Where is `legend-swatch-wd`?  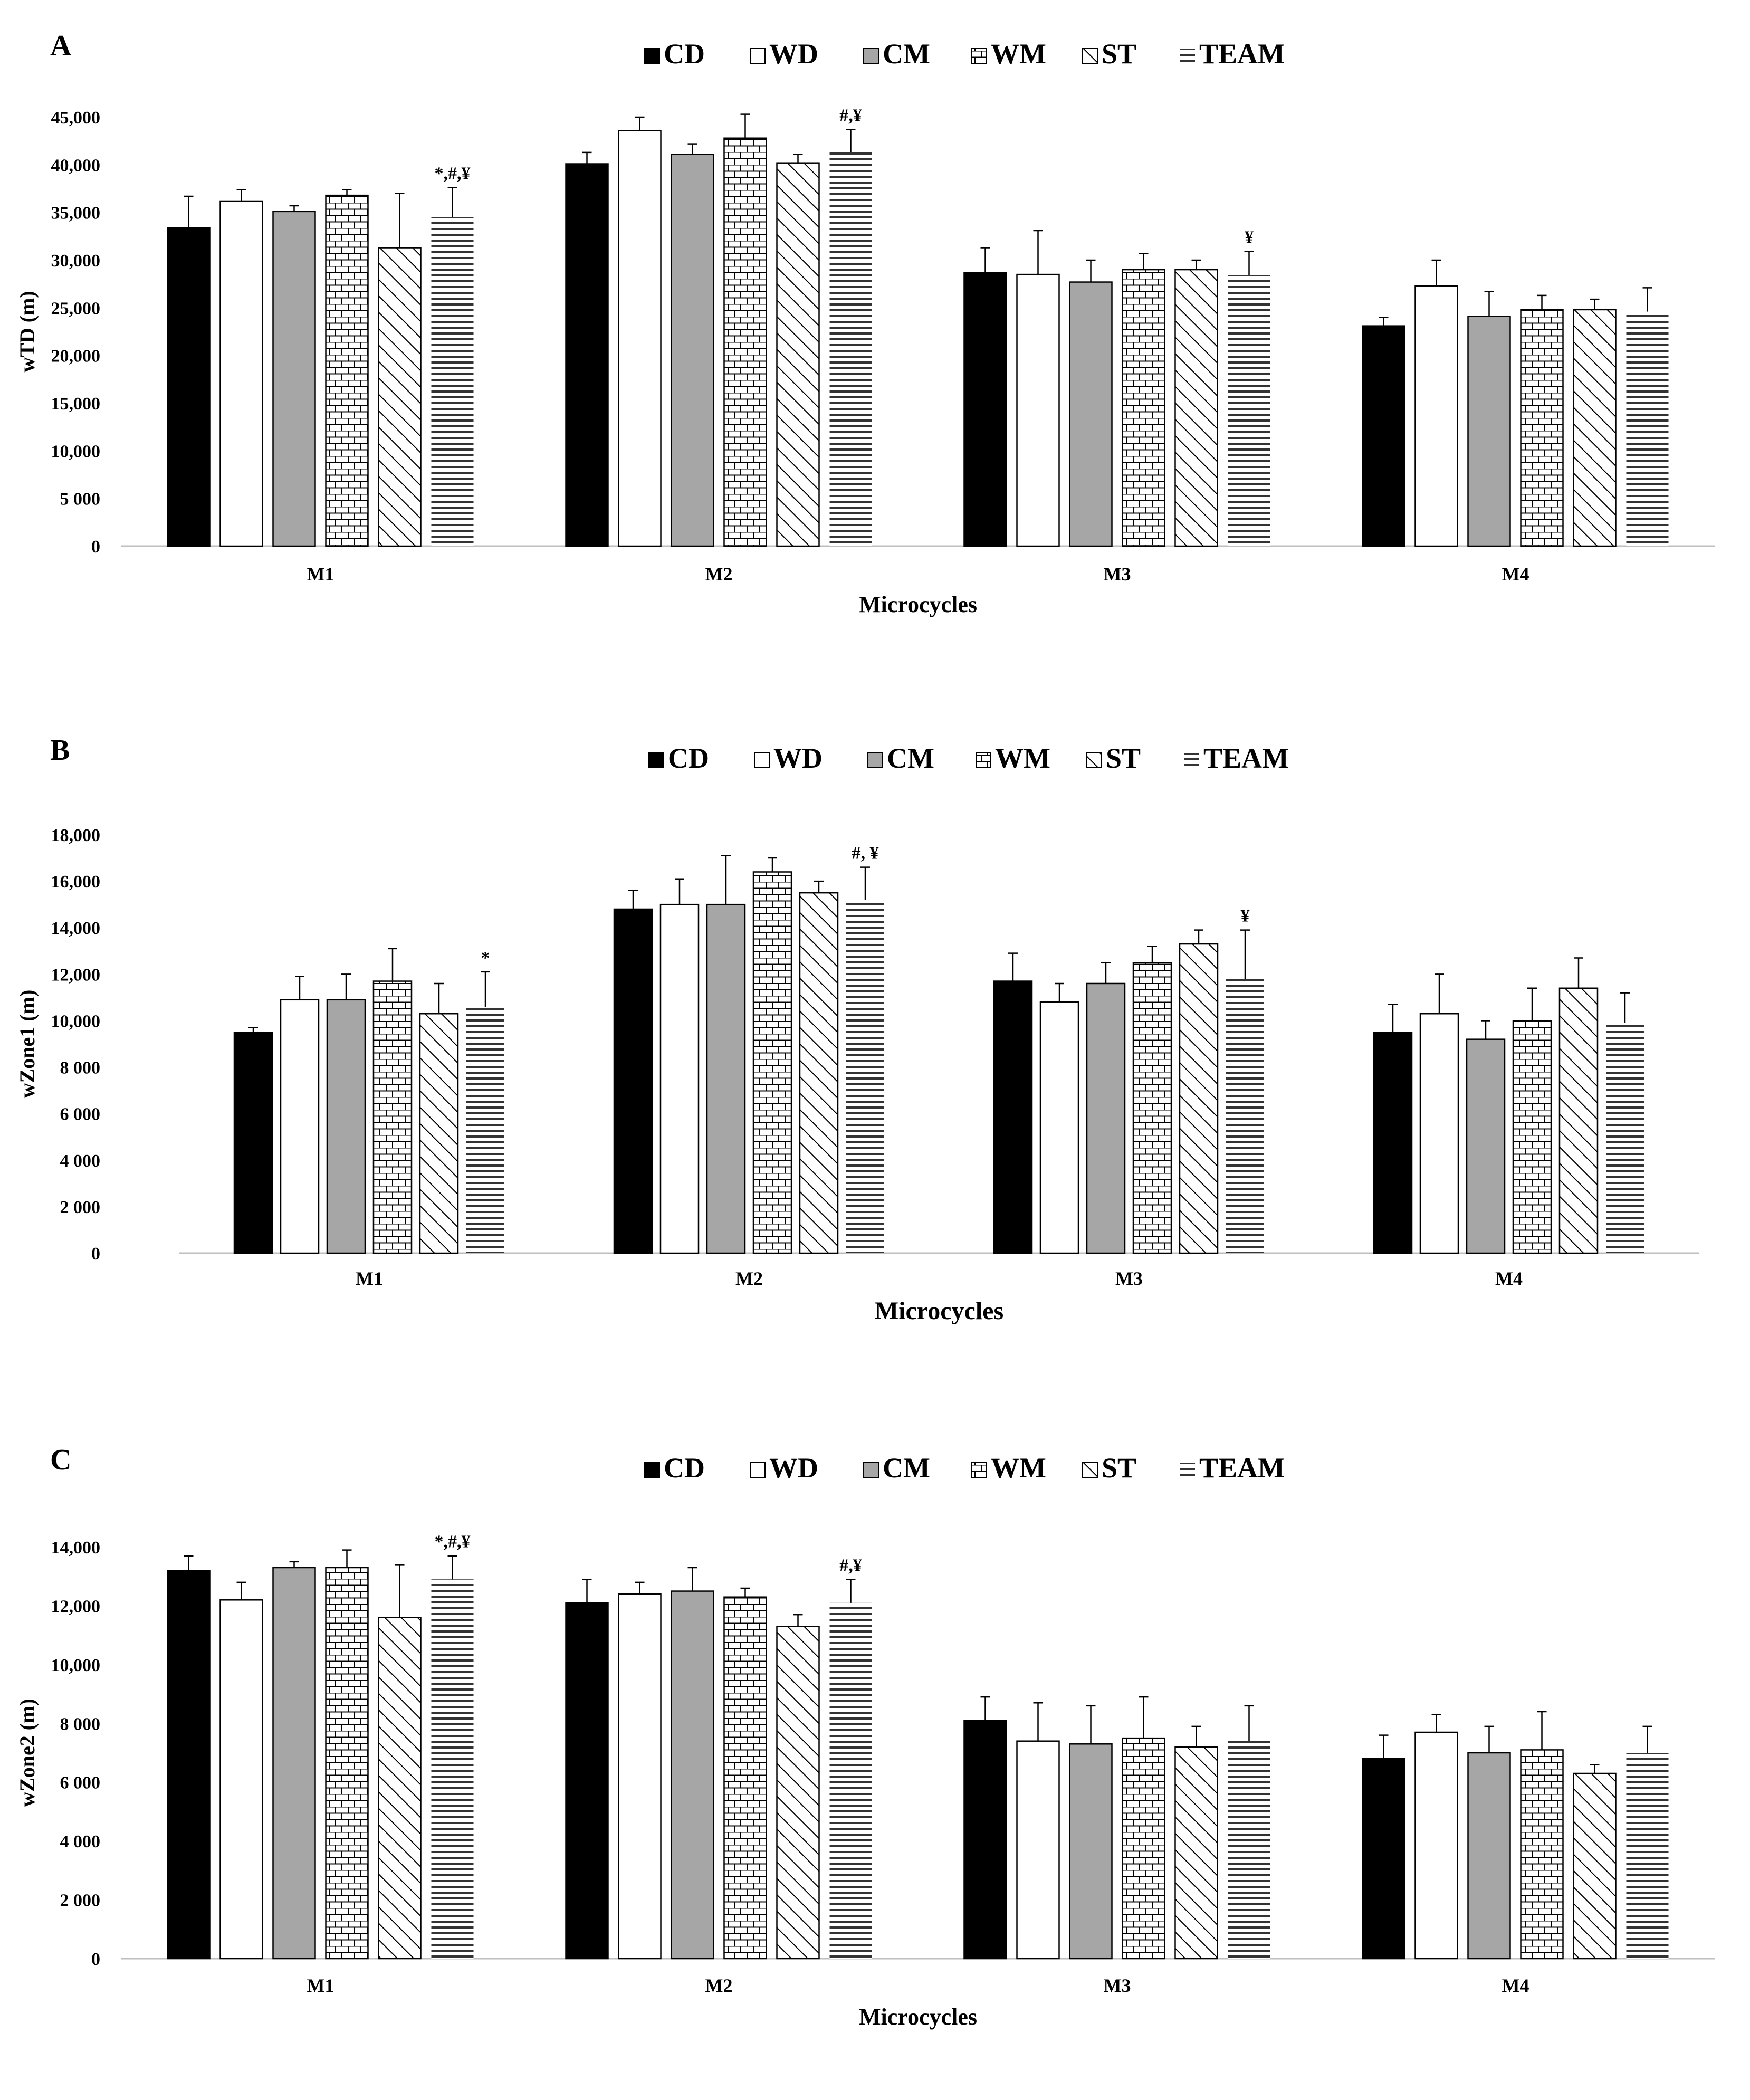 legend-swatch-wd is located at coordinates (762, 760).